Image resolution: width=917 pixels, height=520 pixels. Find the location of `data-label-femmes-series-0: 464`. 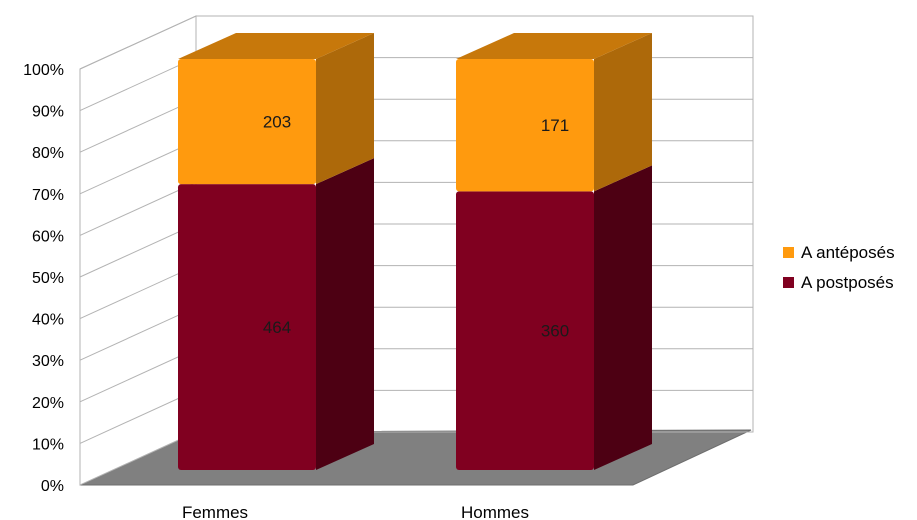

data-label-femmes-series-0: 464 is located at coordinates (277, 327).